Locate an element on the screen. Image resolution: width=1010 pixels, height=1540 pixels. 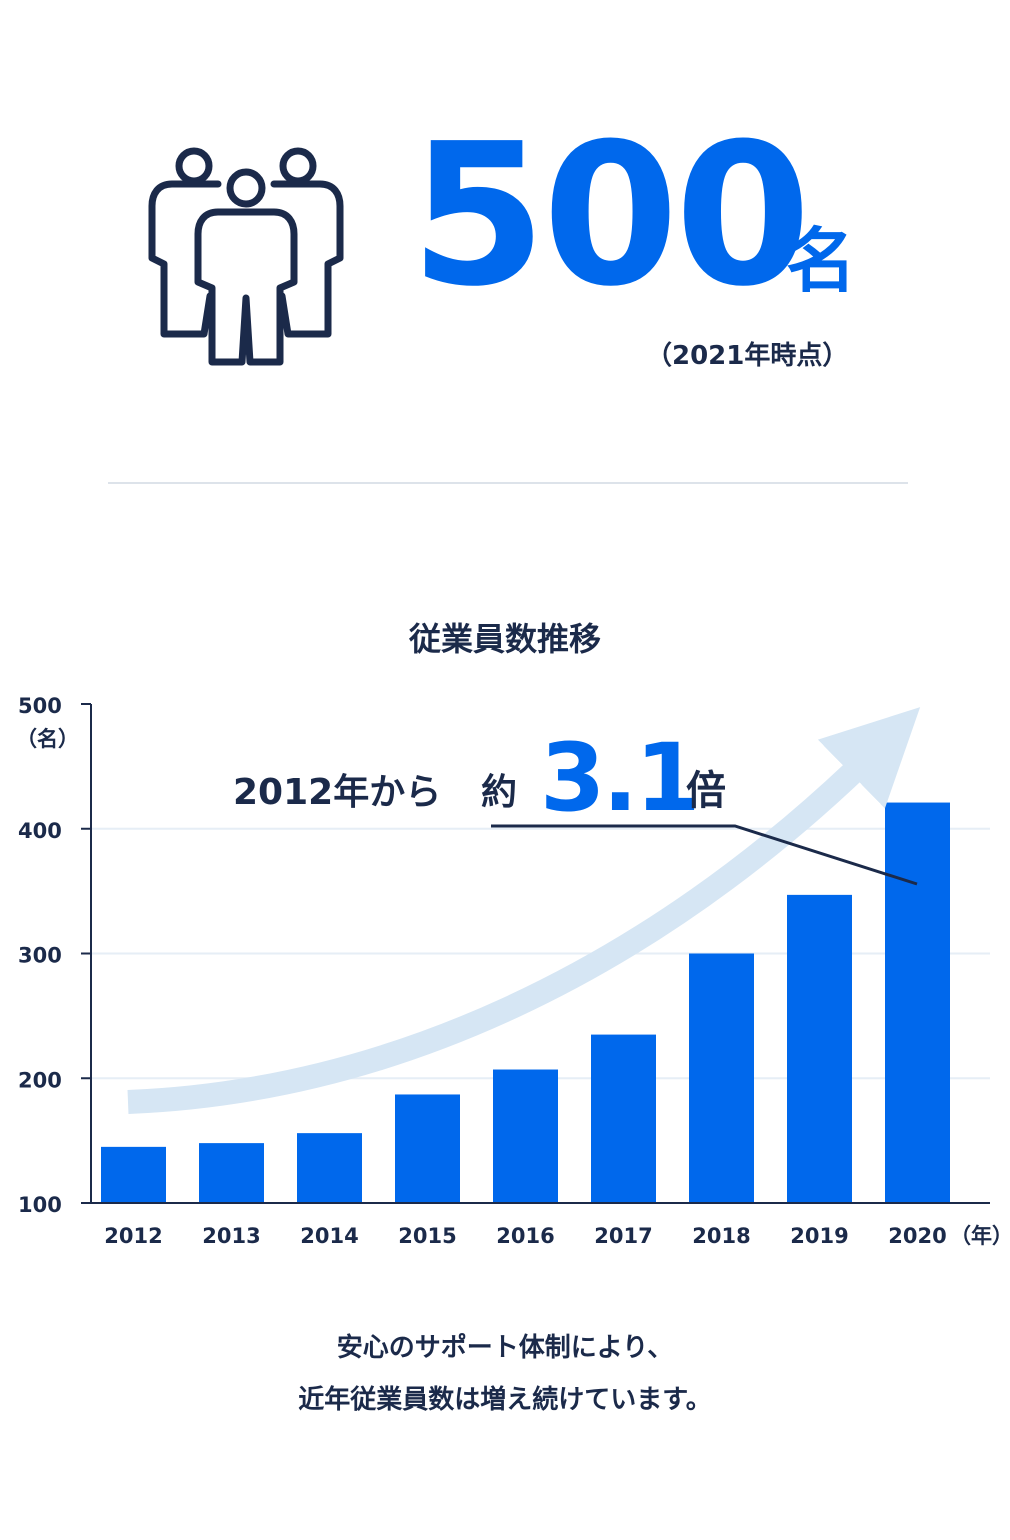
footer-message: 安心のサポート体制により、 近年従業員数は増え続けています。 is located at coordinates (505, 1374).